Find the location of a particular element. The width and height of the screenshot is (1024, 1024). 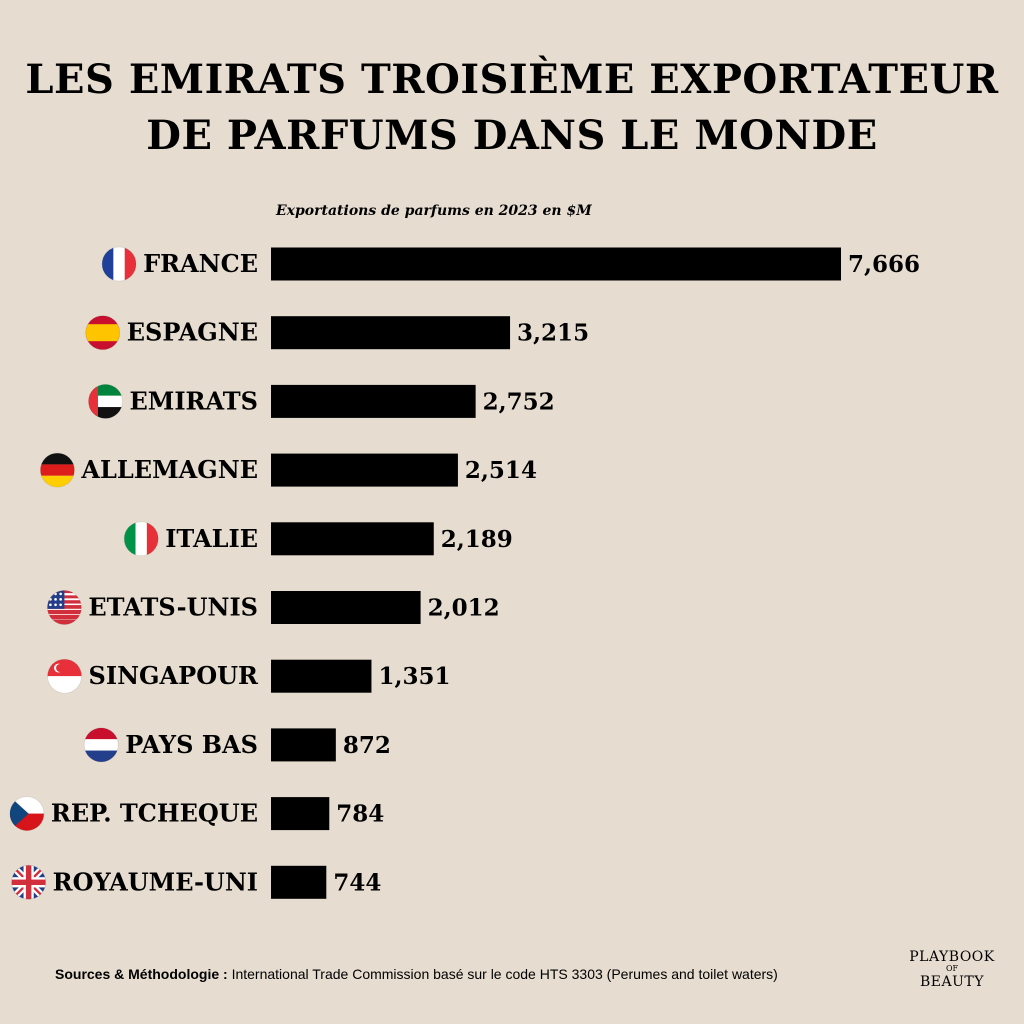

usa-flag-icon is located at coordinates (64, 607).